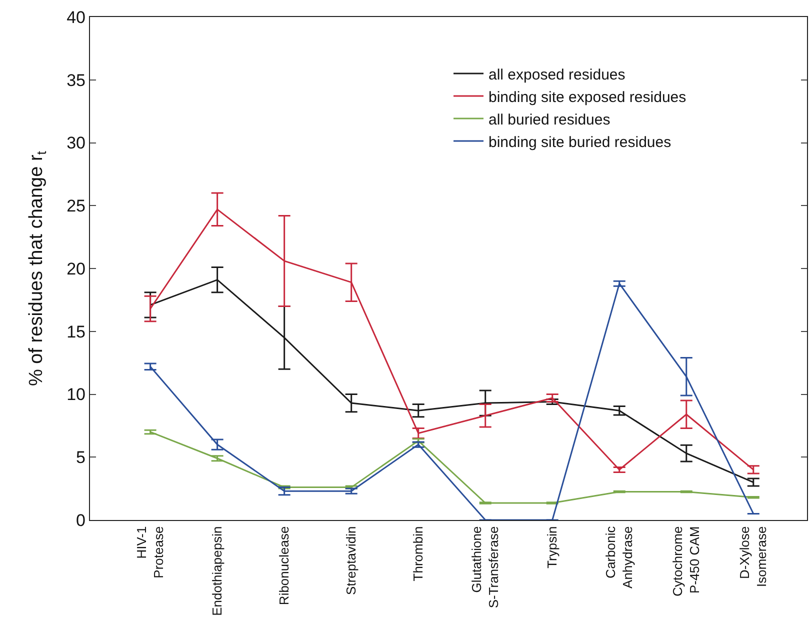  What do you see at coordinates (549, 119) in the screenshot?
I see `legend-label: all buried residues` at bounding box center [549, 119].